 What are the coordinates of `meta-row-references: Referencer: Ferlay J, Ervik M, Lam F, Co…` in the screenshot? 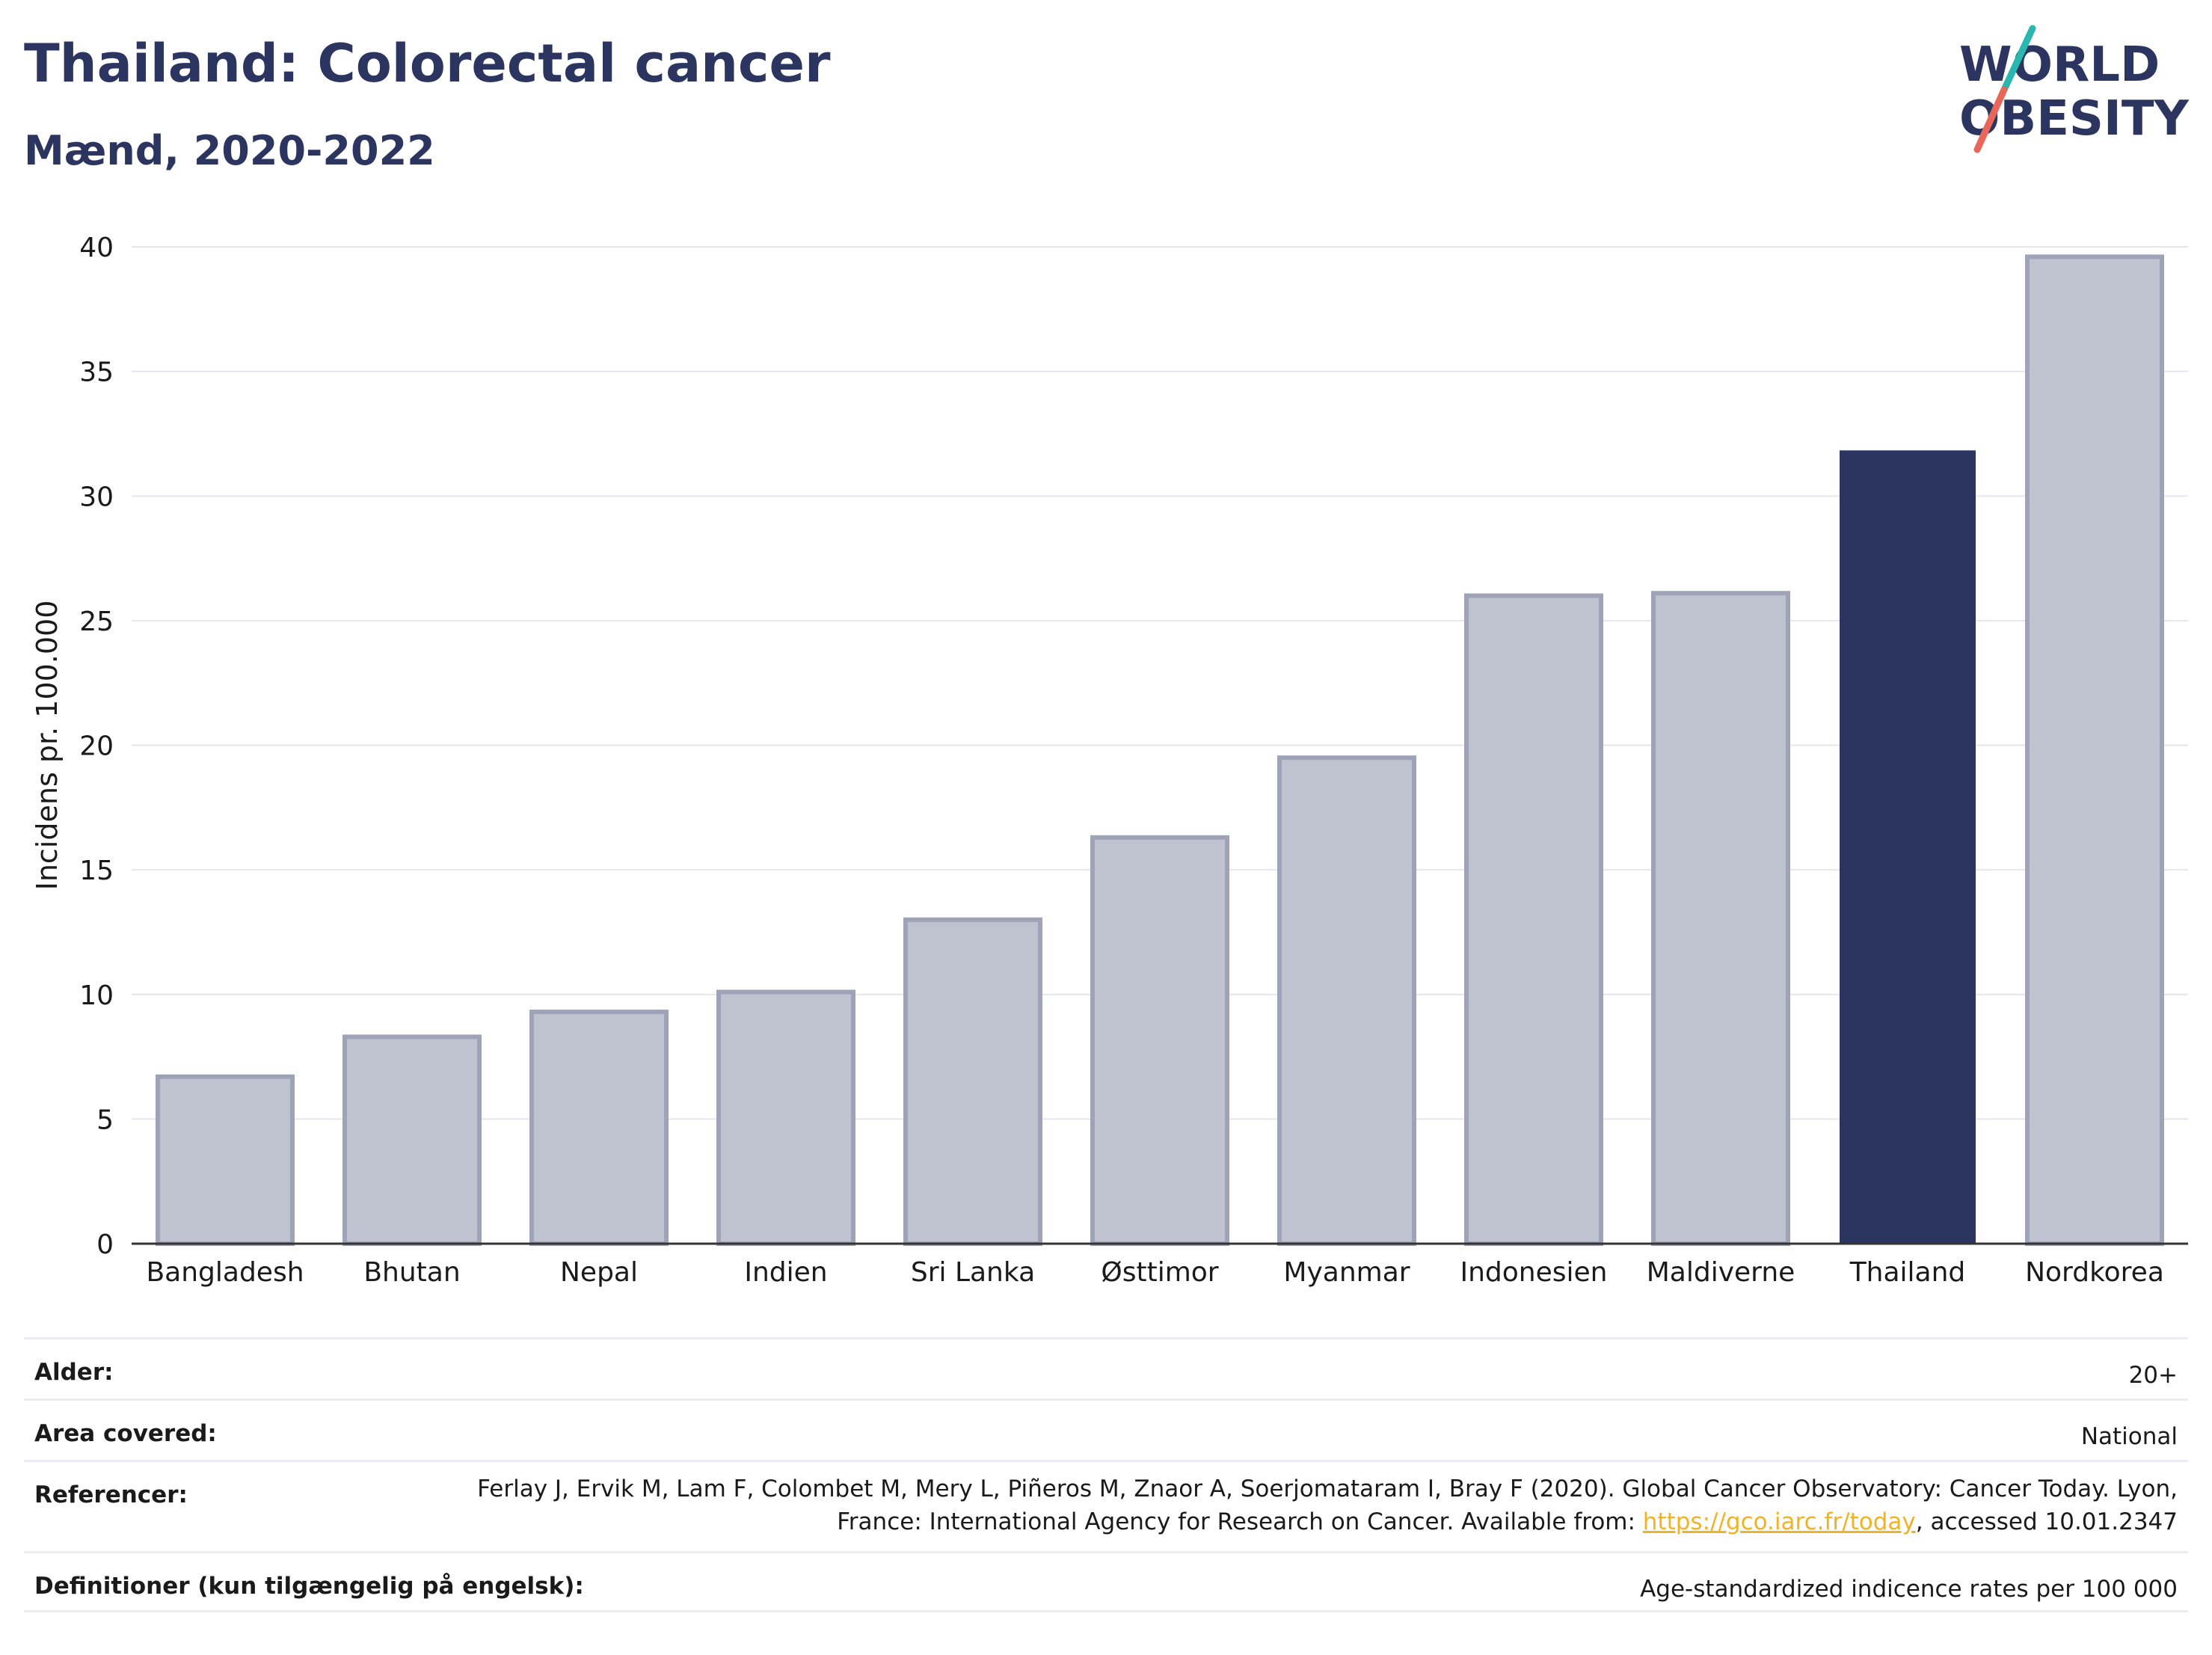 It's located at (1106, 1505).